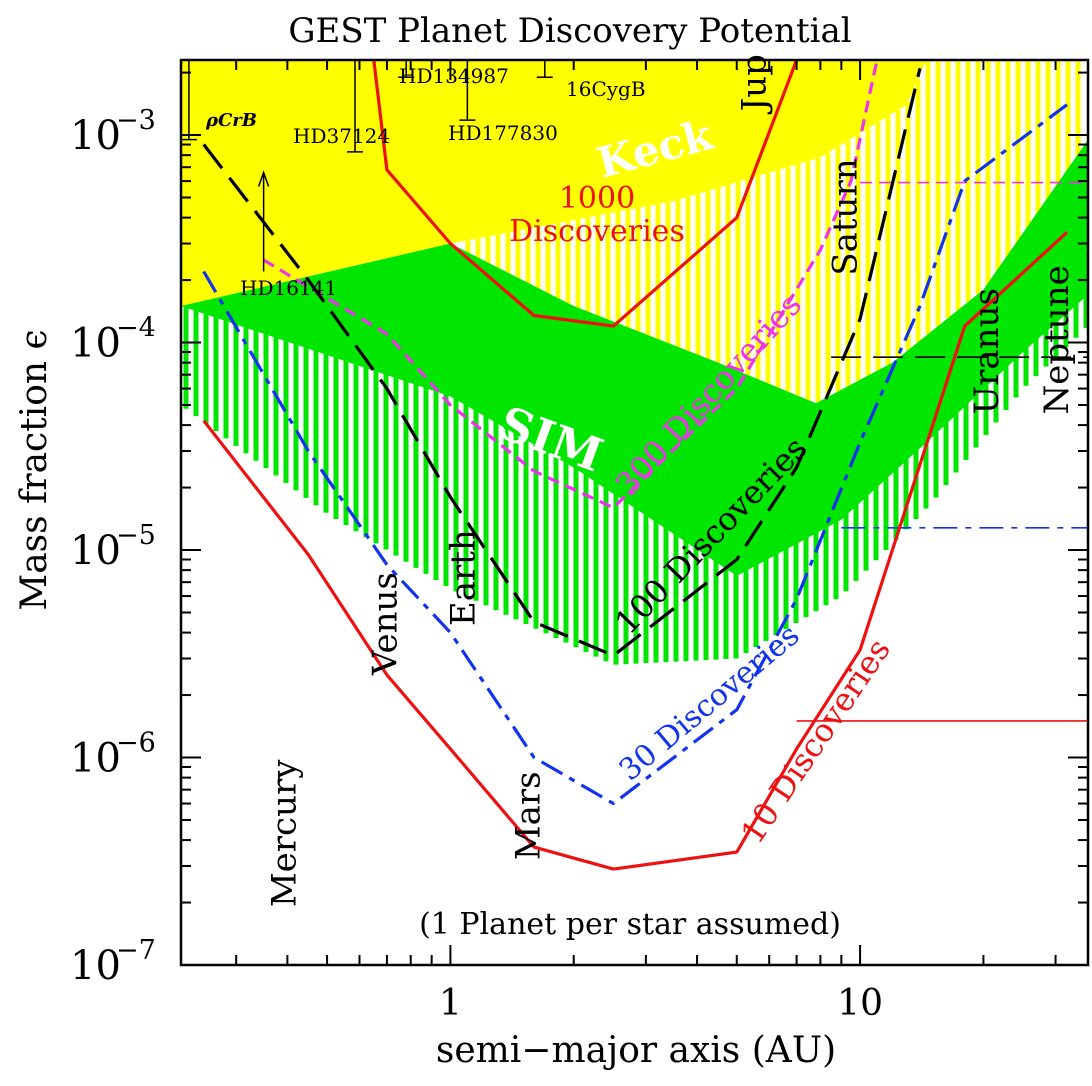 This screenshot has width=1092, height=1086. I want to click on planet-label-neptune: Neptune, so click(1057, 339).